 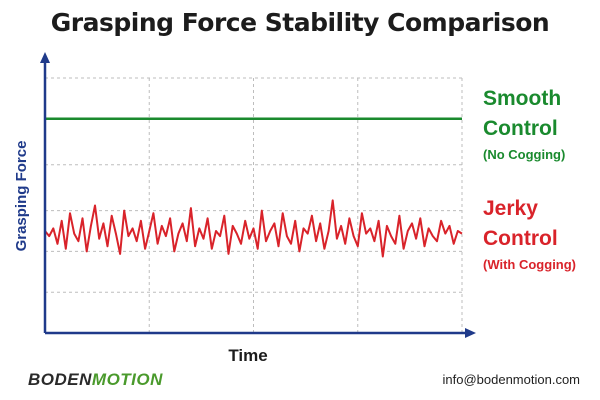 I want to click on boden-motion-logo: BODENMOTION, so click(x=95, y=379).